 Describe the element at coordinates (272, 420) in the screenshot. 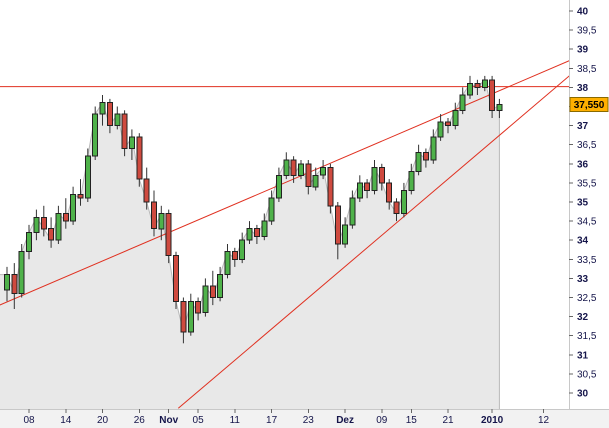

I see `x-axis-label: 17` at that location.